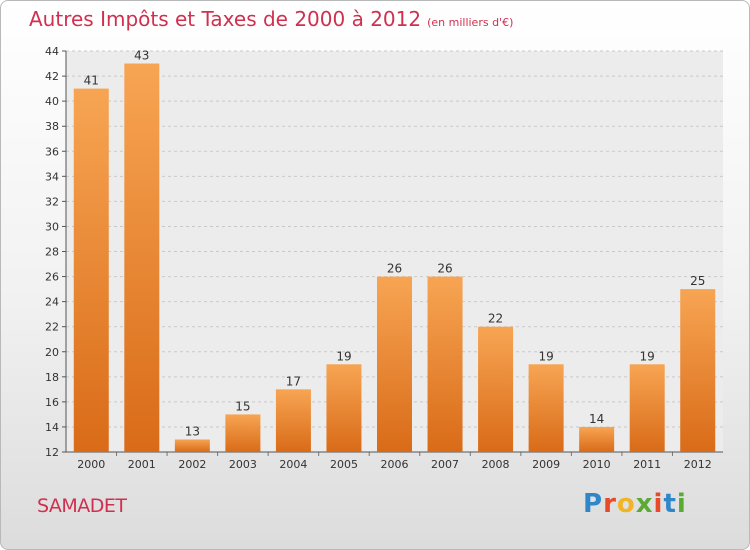  I want to click on y-tick-label: 26, so click(52, 277).